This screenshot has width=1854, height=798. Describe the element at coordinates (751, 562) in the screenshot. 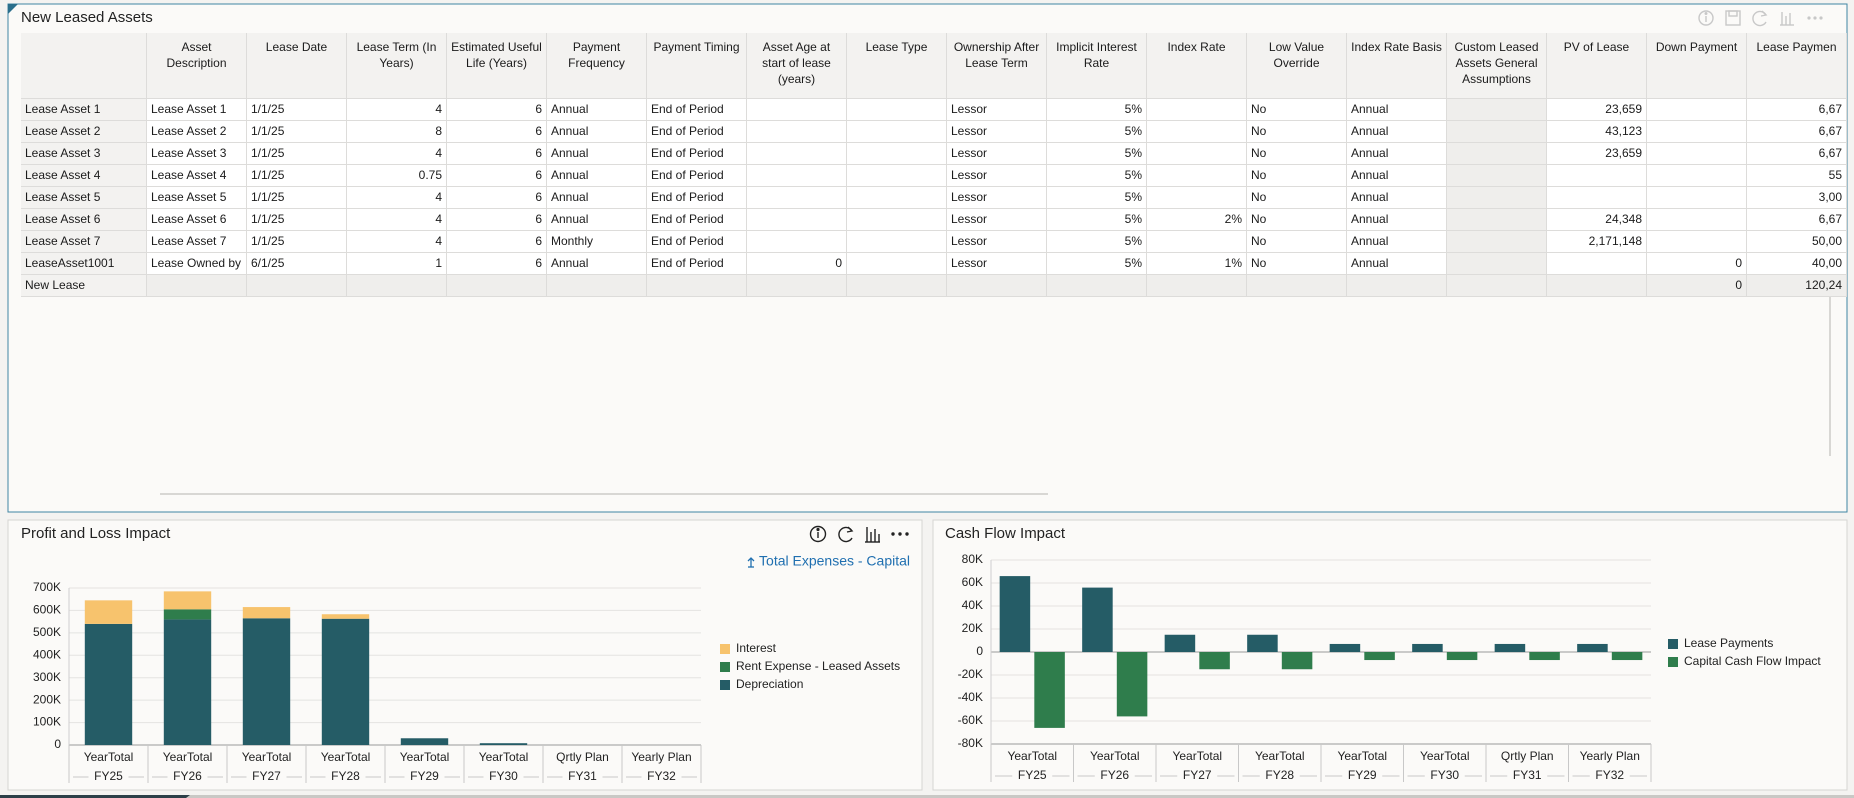

I see `drill-icon` at that location.